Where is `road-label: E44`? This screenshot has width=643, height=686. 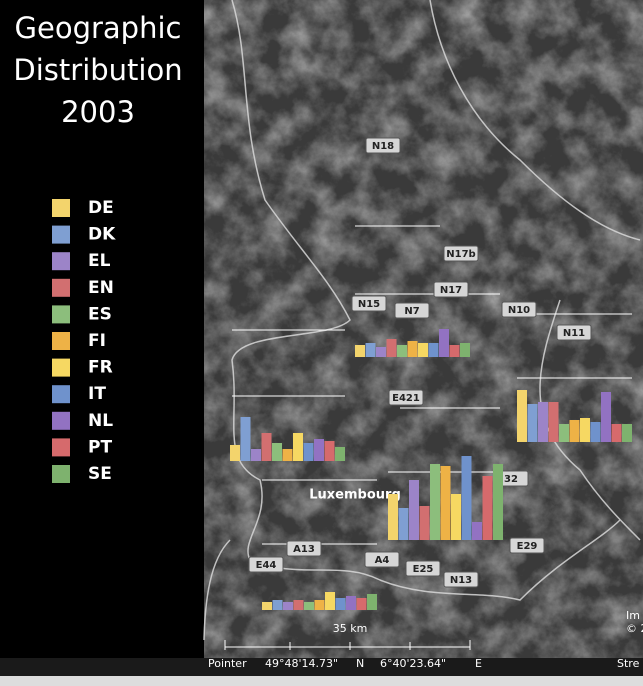 road-label: E44 is located at coordinates (266, 565).